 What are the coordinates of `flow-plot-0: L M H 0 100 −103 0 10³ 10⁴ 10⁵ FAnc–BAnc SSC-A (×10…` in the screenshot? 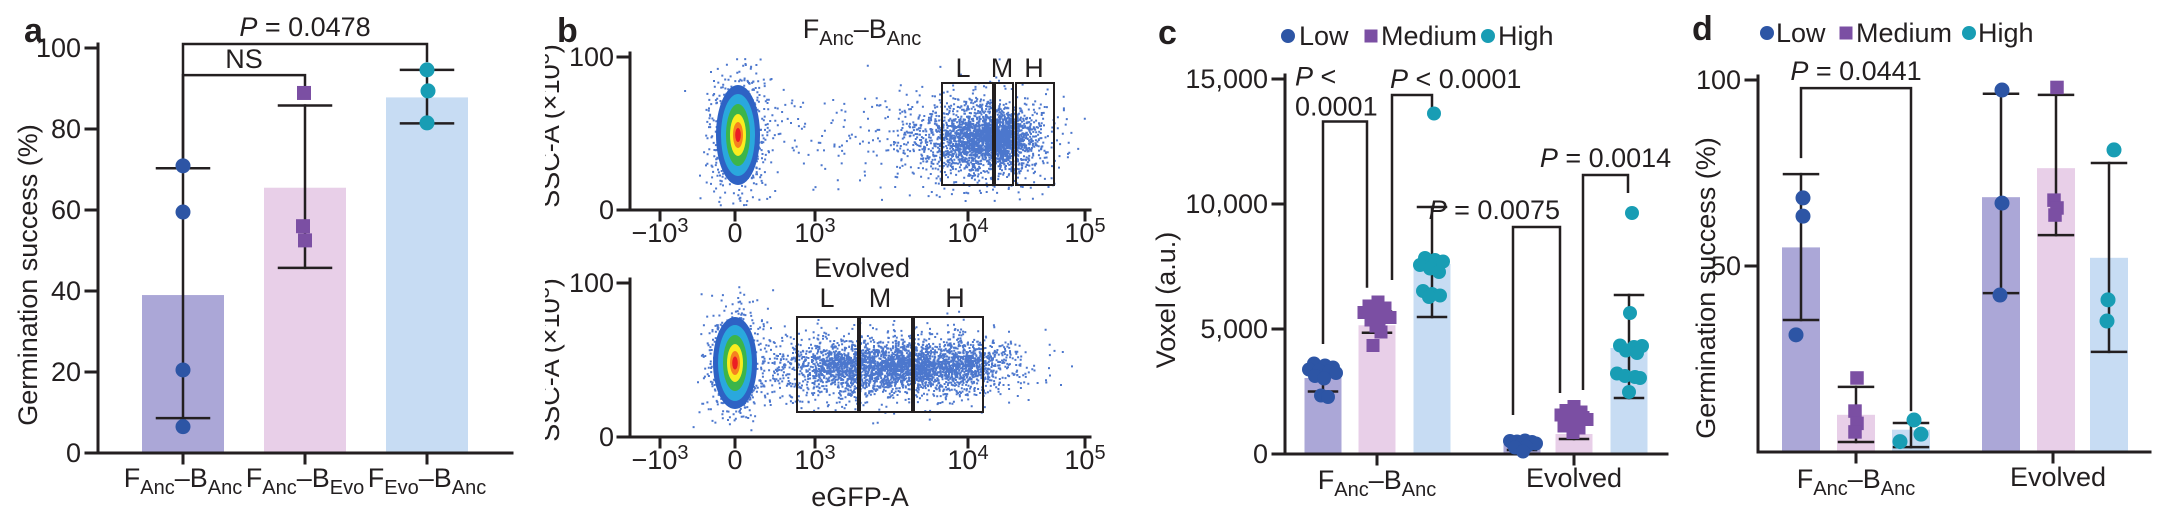 It's located at (825, 131).